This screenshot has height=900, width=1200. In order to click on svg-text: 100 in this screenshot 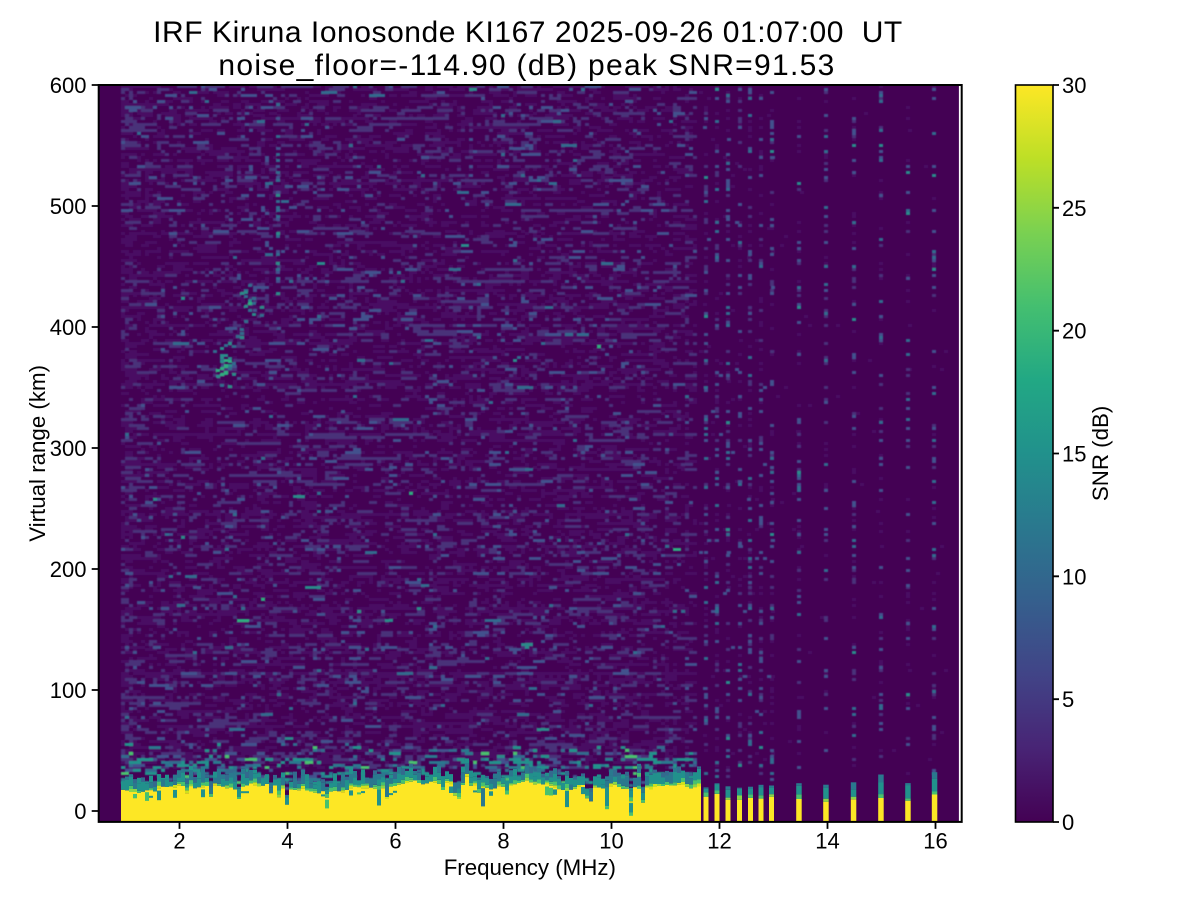, I will do `click(68, 690)`.